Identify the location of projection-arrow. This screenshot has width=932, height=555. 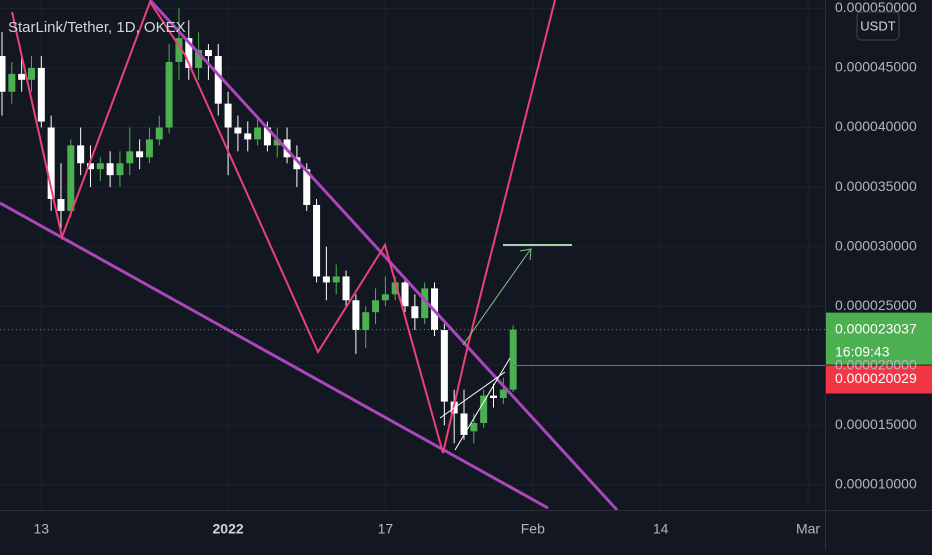
(496, 297).